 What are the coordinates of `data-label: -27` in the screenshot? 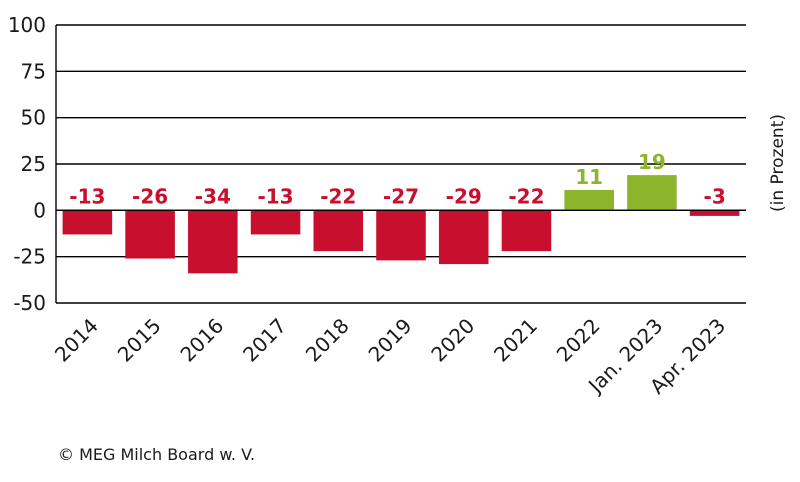 It's located at (401, 196).